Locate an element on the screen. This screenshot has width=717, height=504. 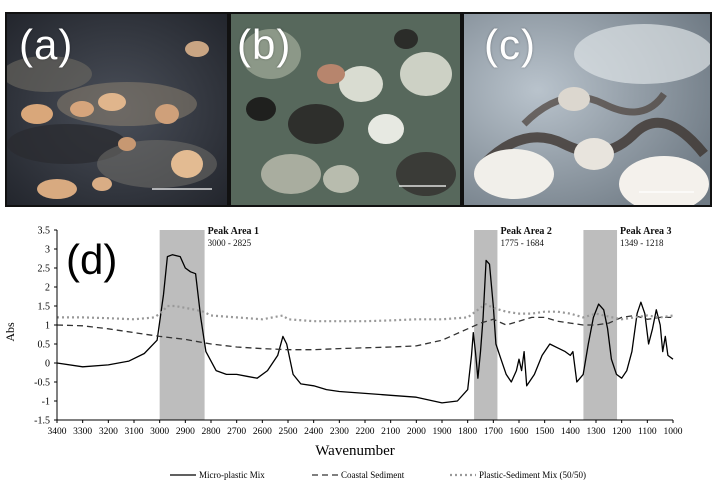
x-axis-label: Wavenumber is located at coordinates (355, 451).